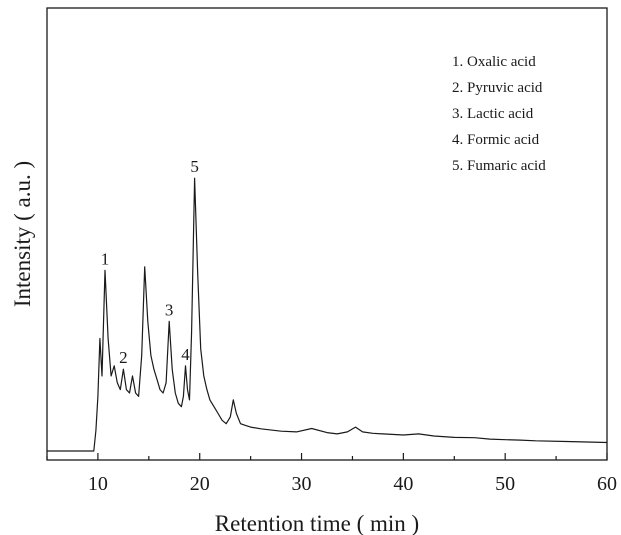 The width and height of the screenshot is (621, 535). What do you see at coordinates (494, 62) in the screenshot?
I see `legend-entry: 1. Oxalic acid` at bounding box center [494, 62].